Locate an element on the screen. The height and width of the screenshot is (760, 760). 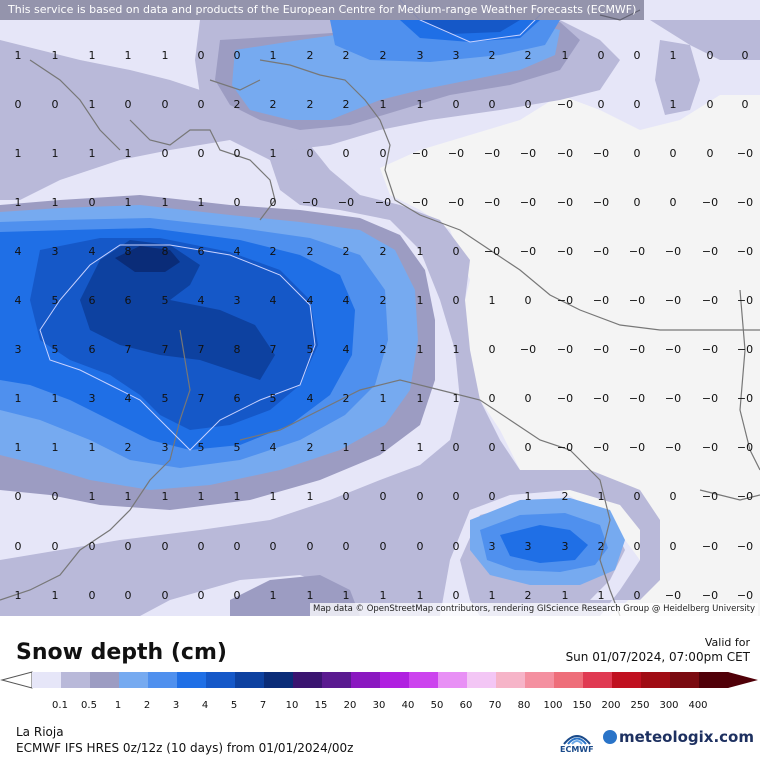
legend-label: 100 is located at coordinates (552, 705).